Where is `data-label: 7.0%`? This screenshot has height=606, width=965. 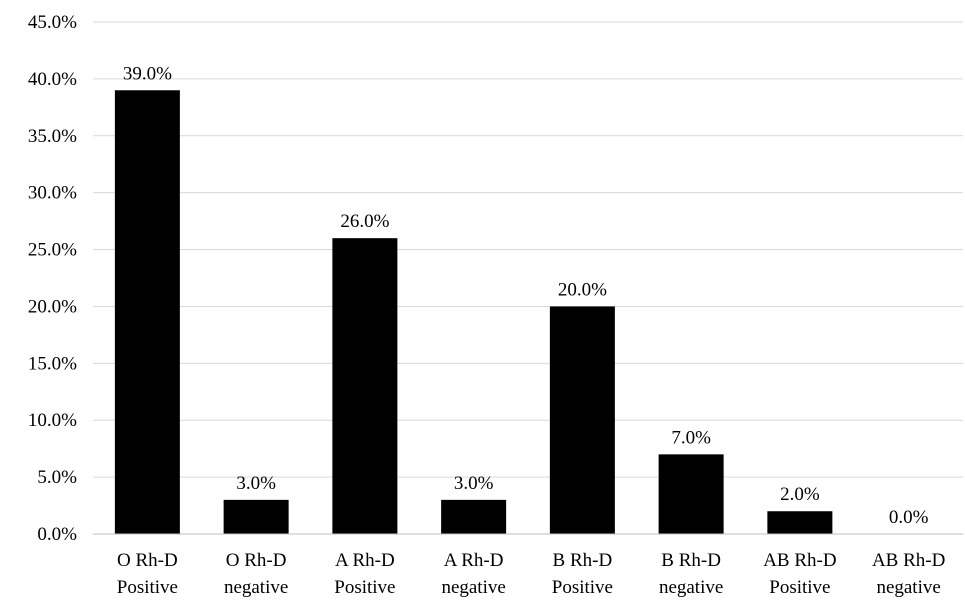 data-label: 7.0% is located at coordinates (691, 437).